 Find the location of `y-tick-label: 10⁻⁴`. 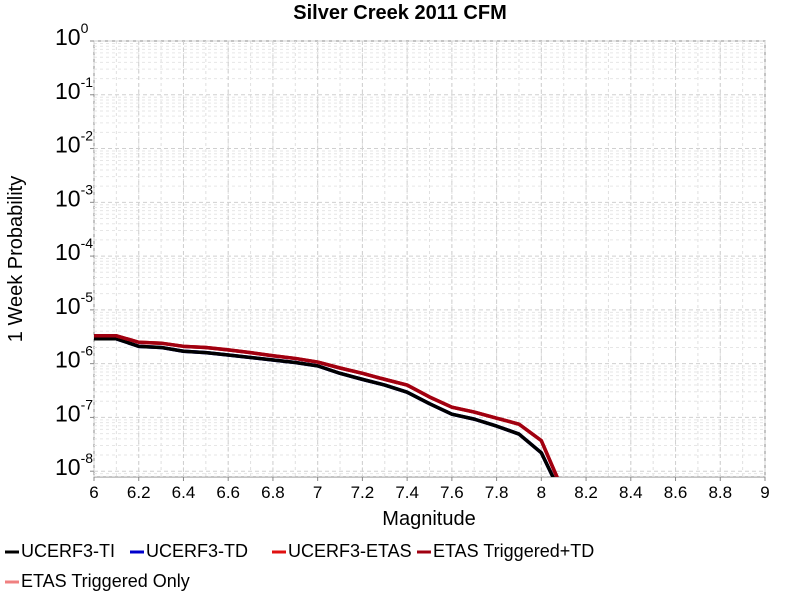

y-tick-label: 10⁻⁴ is located at coordinates (74, 250).